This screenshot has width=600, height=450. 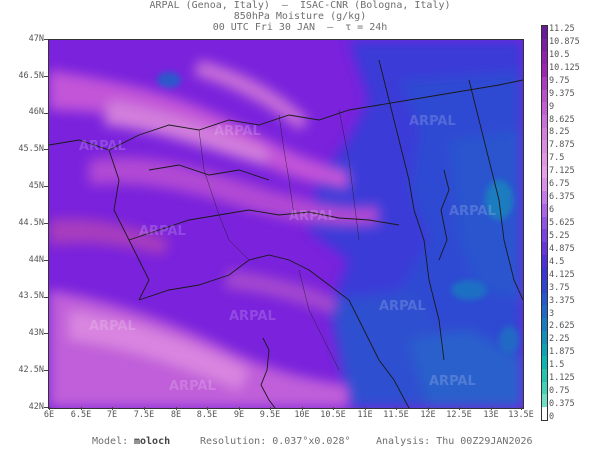 I want to click on lon-label: 6E, so click(x=49, y=415).